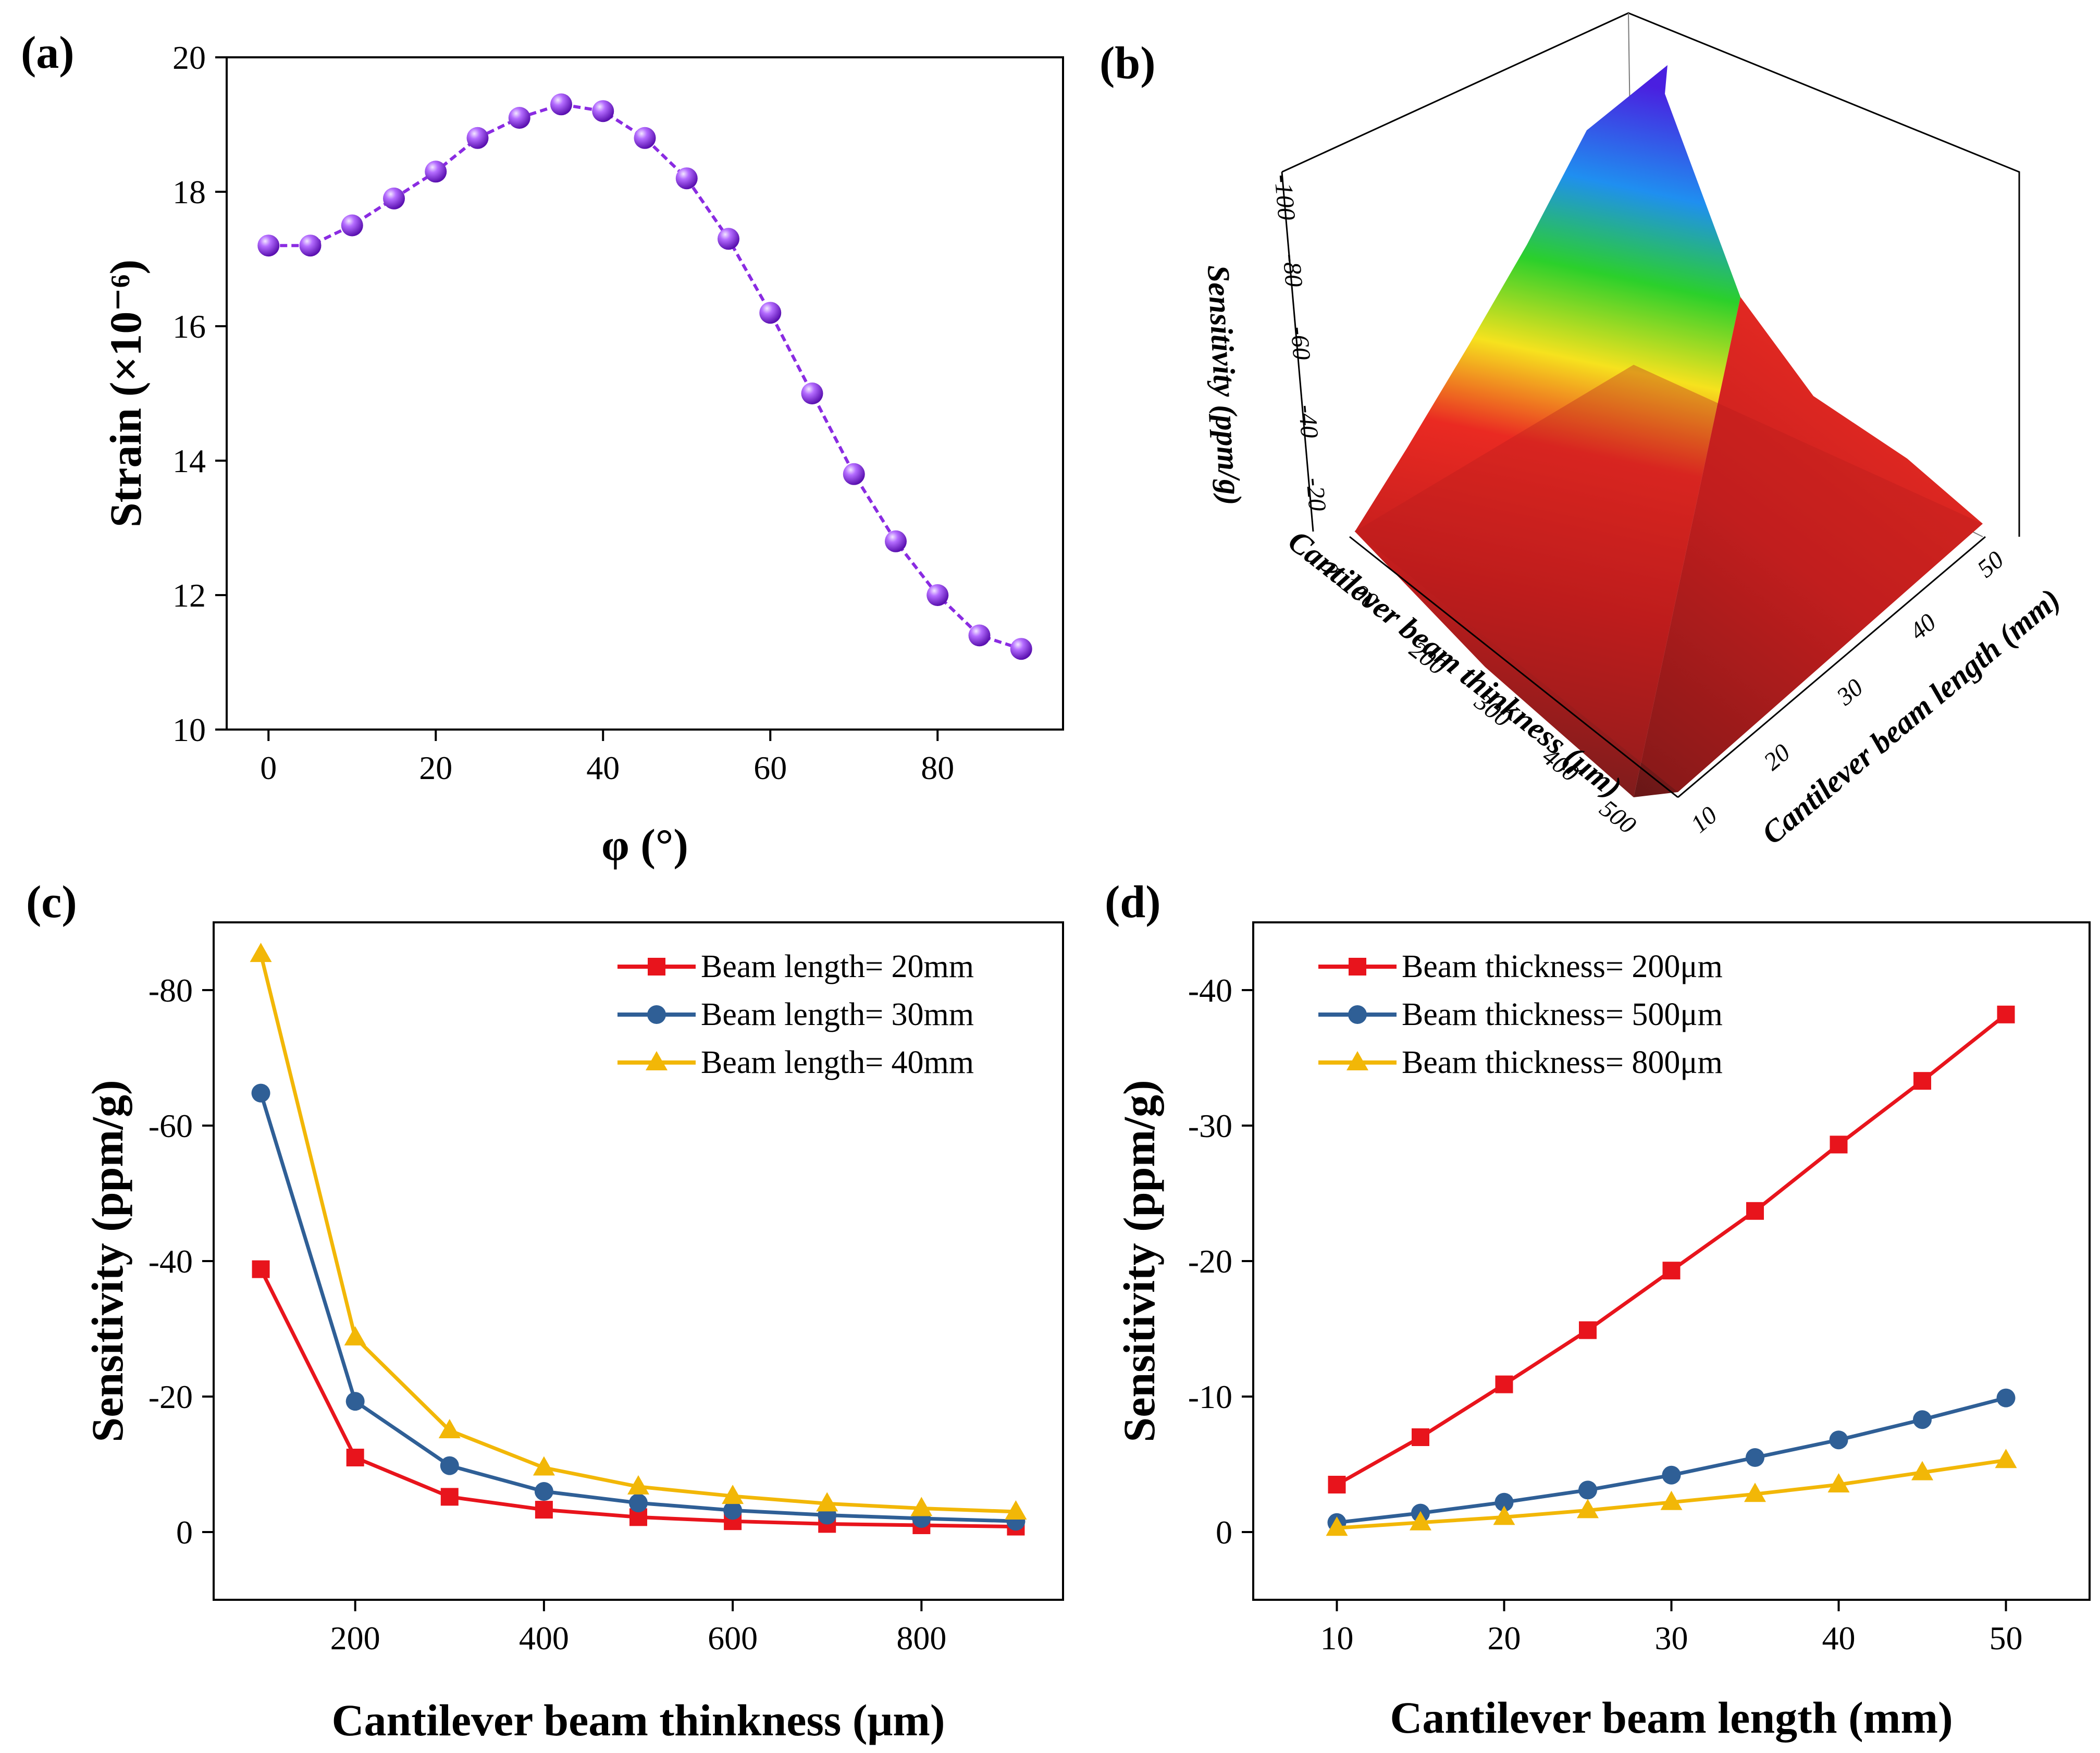  I want to click on x-tick-label: 200, so click(355, 1638).